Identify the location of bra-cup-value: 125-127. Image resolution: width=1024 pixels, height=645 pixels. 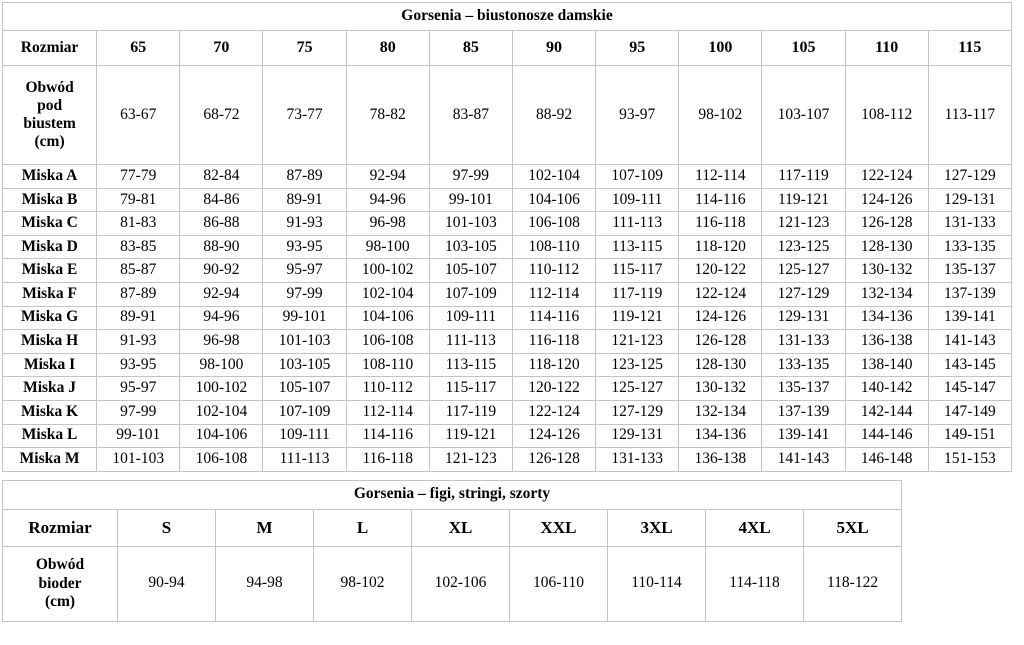
(637, 388).